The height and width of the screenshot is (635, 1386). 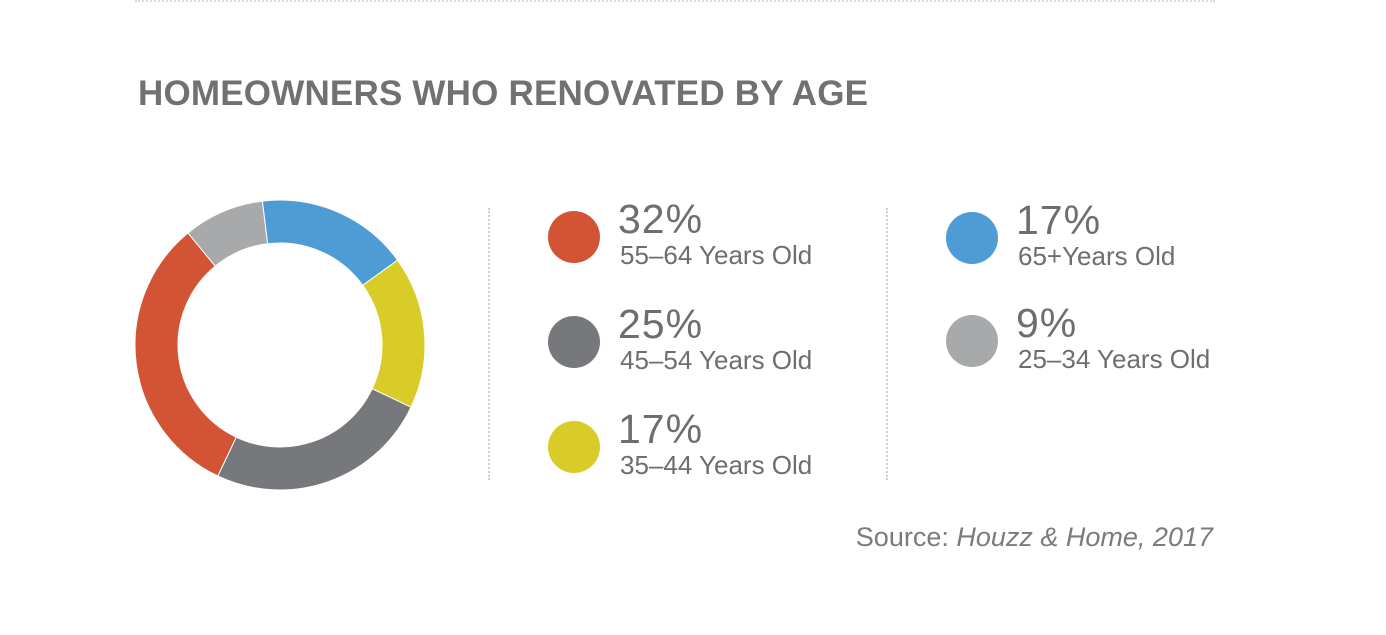 I want to click on source-prefix: Source:, so click(x=906, y=537).